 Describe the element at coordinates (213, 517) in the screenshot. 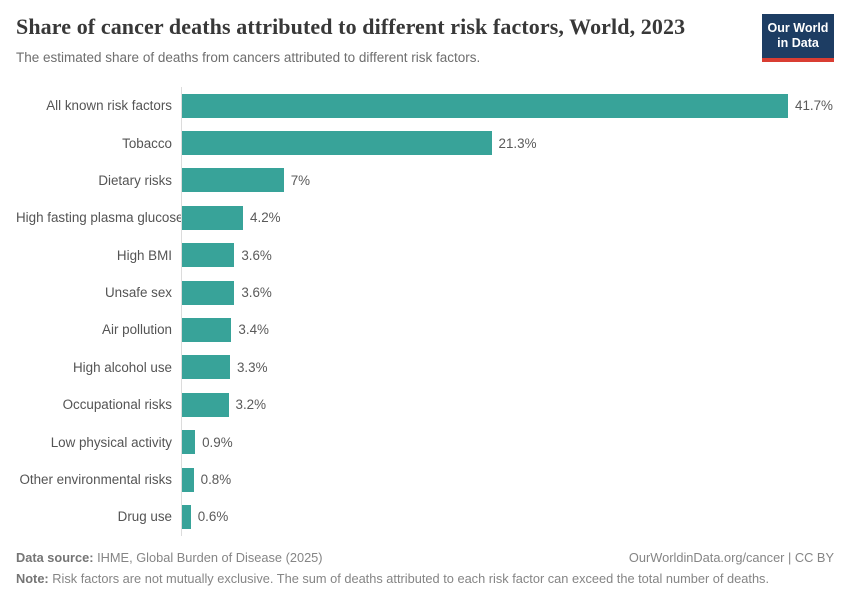

I see `value-label: 0.6%` at that location.